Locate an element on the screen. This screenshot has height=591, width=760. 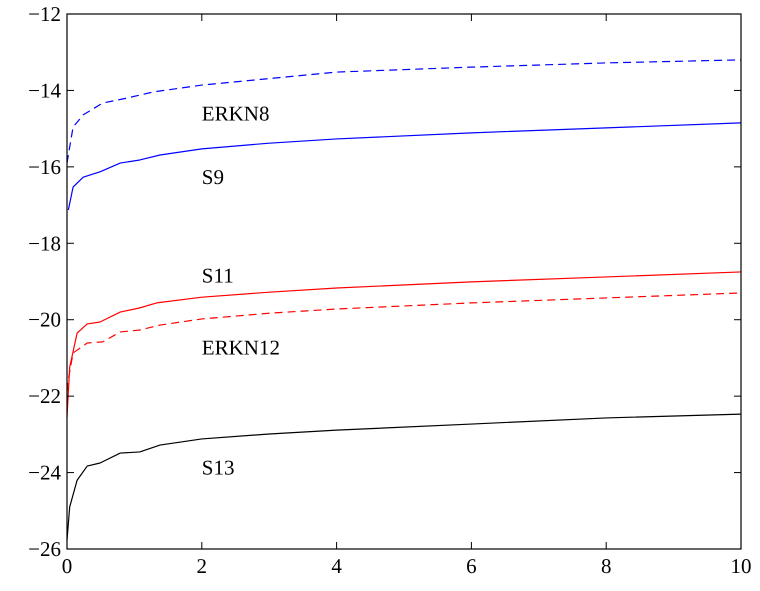
x-tick-label: 0 is located at coordinates (67, 566).